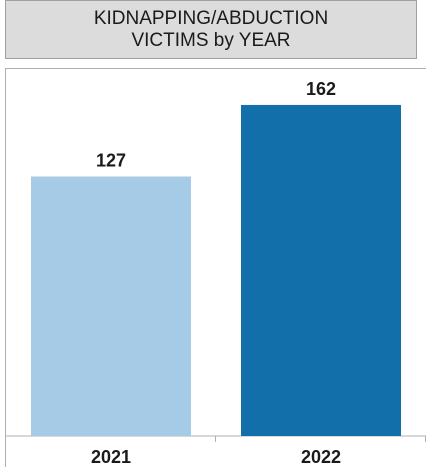  Describe the element at coordinates (111, 160) in the screenshot. I see `data-label-2021: 127` at that location.